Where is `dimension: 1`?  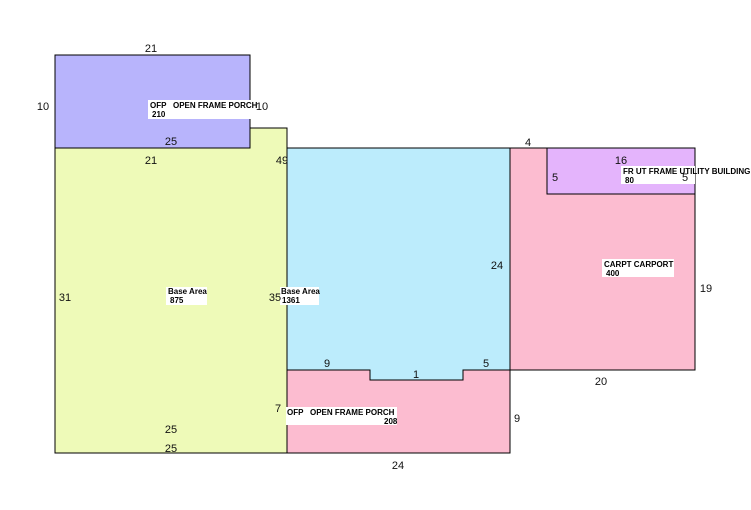
dimension: 1 is located at coordinates (416, 375).